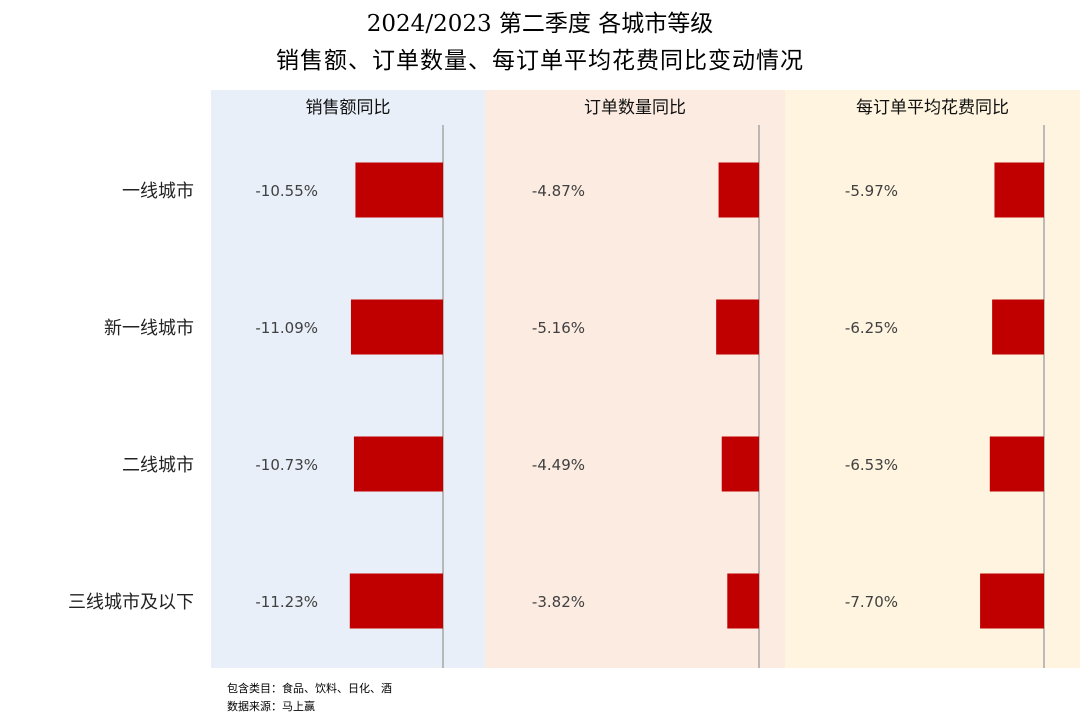  I want to click on data-label: -11.23%, so click(286, 602).